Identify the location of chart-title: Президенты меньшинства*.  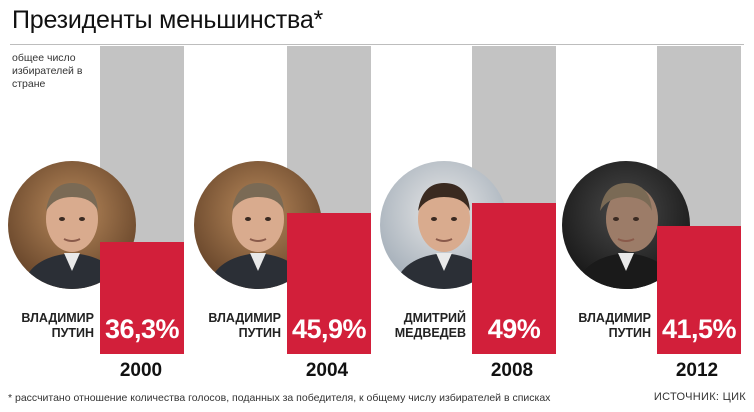
(168, 20).